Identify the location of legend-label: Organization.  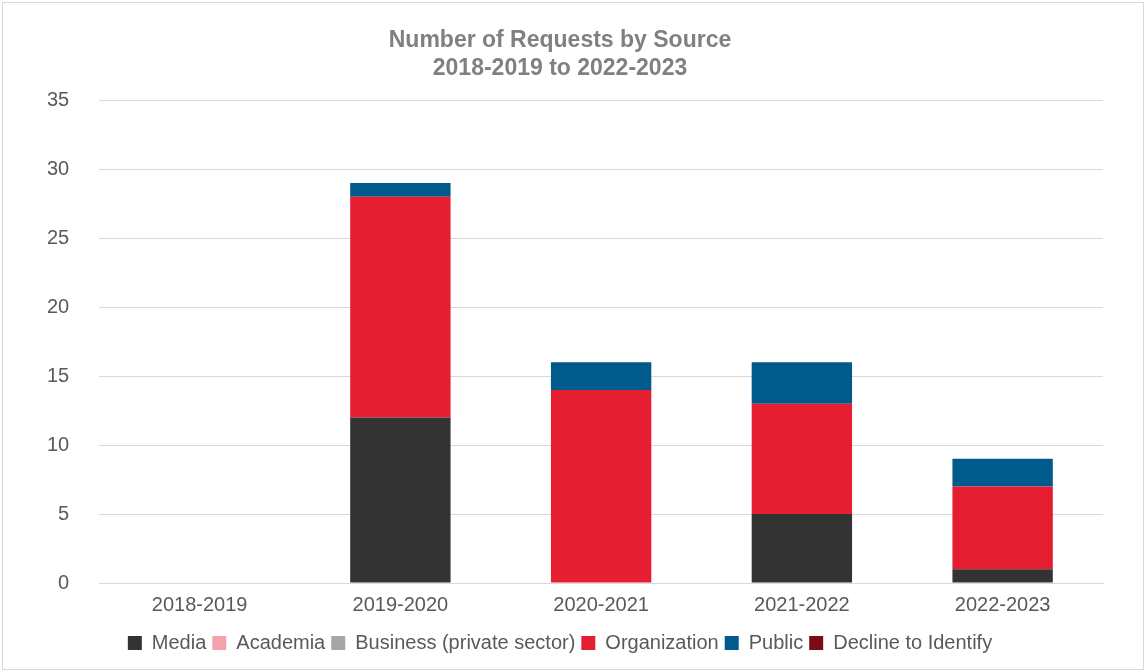
(662, 641).